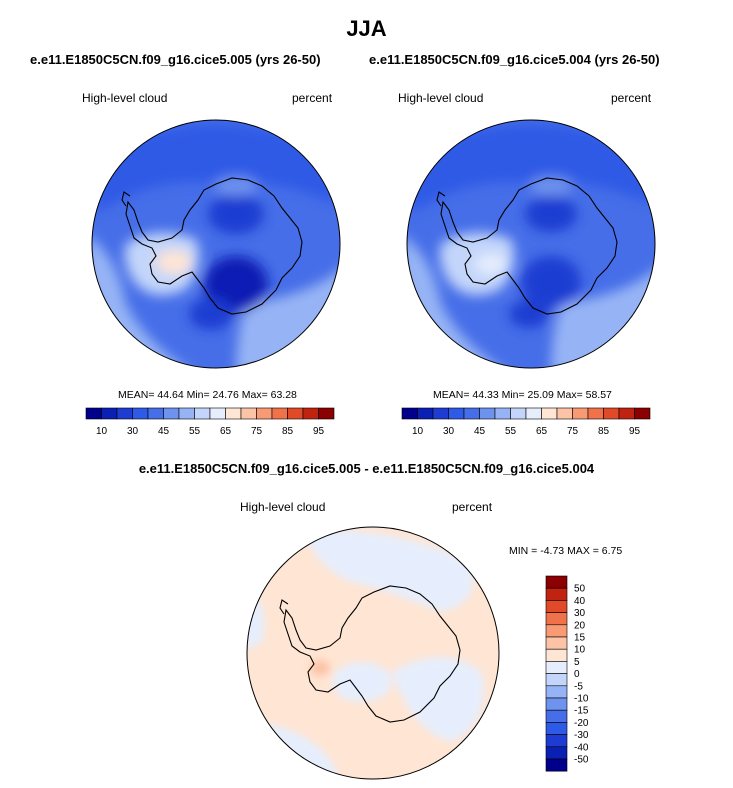 This screenshot has height=788, width=733. What do you see at coordinates (491, 264) in the screenshot?
I see `light-patch-weddell` at bounding box center [491, 264].